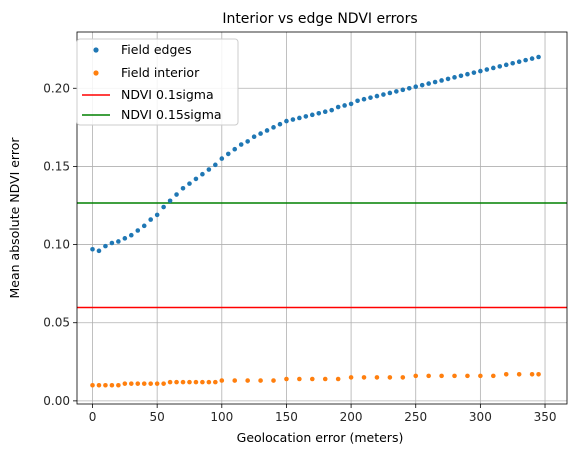 The height and width of the screenshot is (455, 576). Describe the element at coordinates (56, 245) in the screenshot. I see `y-tick-label: 0.10` at that location.